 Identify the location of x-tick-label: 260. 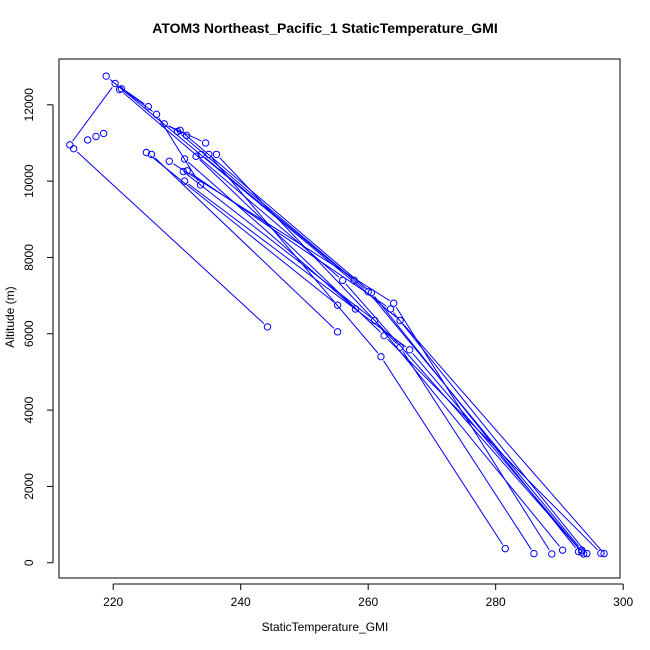
(368, 602).